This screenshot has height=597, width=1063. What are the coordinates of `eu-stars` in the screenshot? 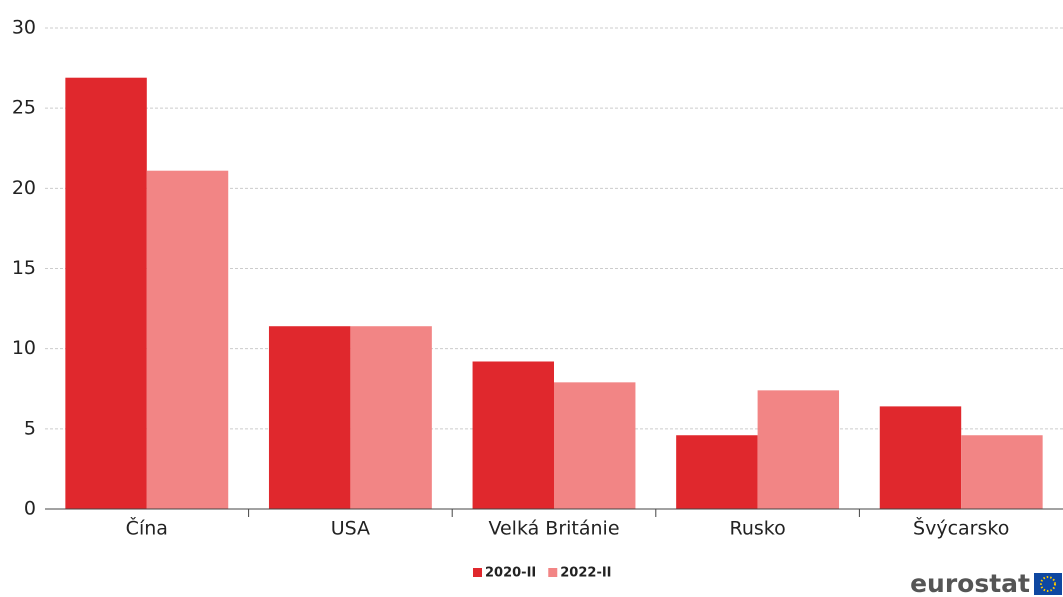 It's located at (1048, 584).